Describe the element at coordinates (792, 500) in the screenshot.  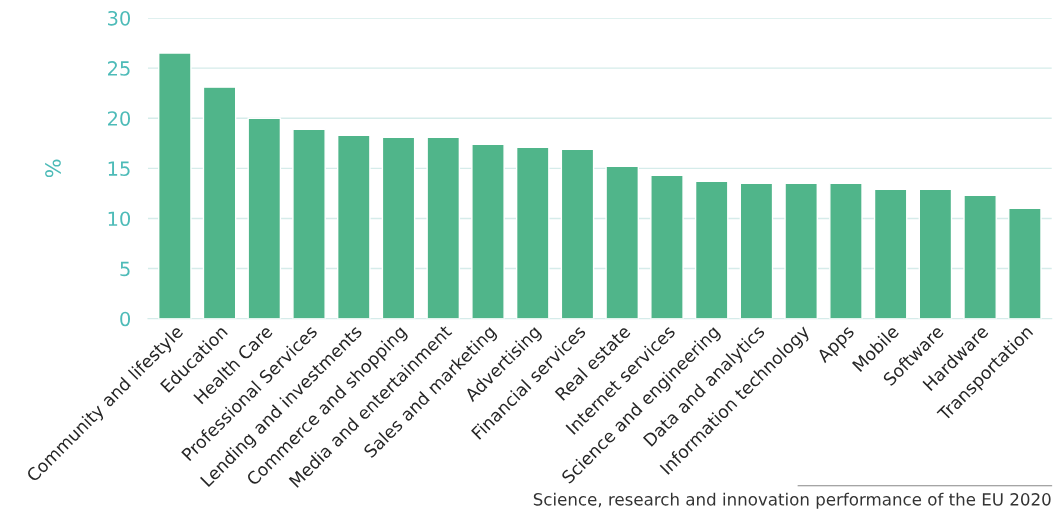
I see `text: Science, research and innovation performance of the EU 2020` at that location.